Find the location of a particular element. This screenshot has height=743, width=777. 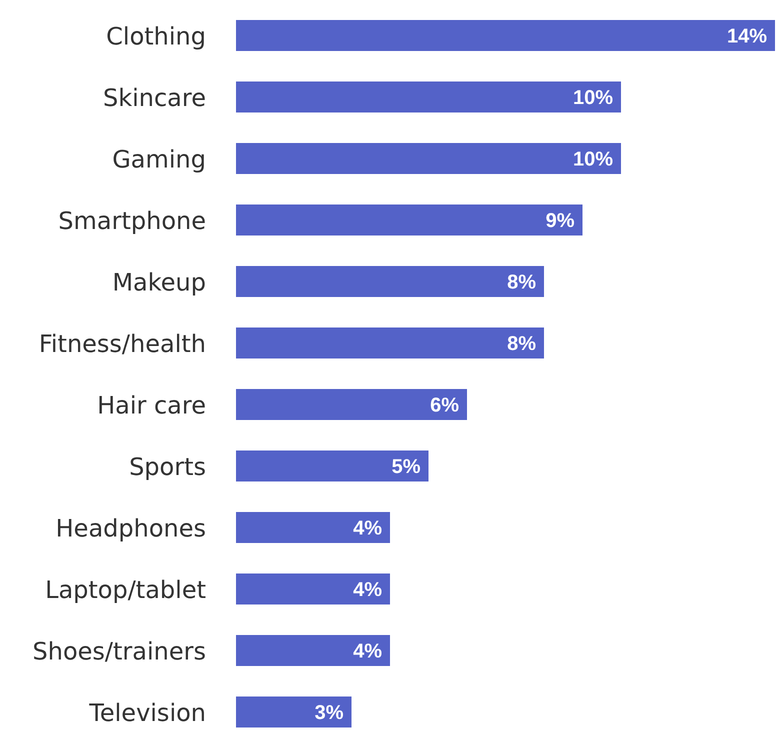

y-tick-label: Laptop/tablet is located at coordinates (125, 590).